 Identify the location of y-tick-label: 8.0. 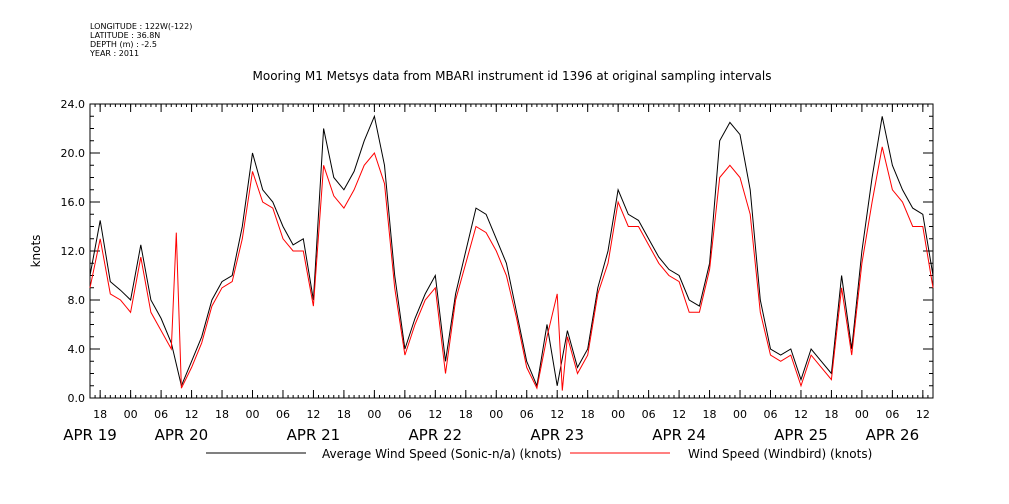
(77, 300).